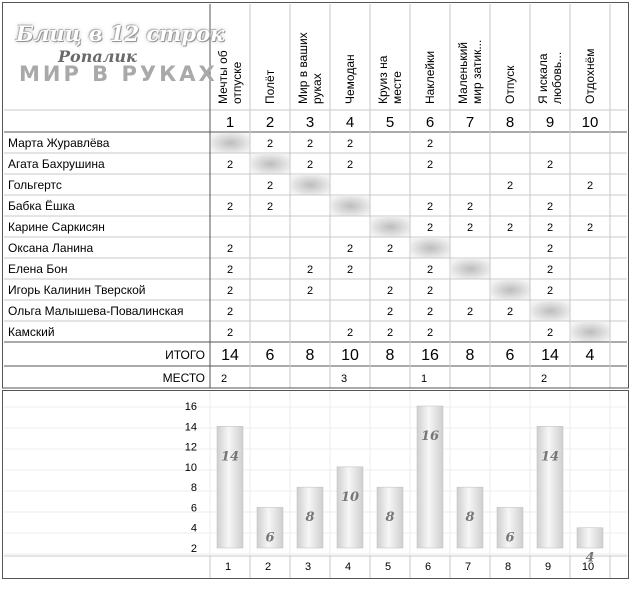  What do you see at coordinates (383, 79) in the screenshot?
I see `column-title: Круиз на` at bounding box center [383, 79].